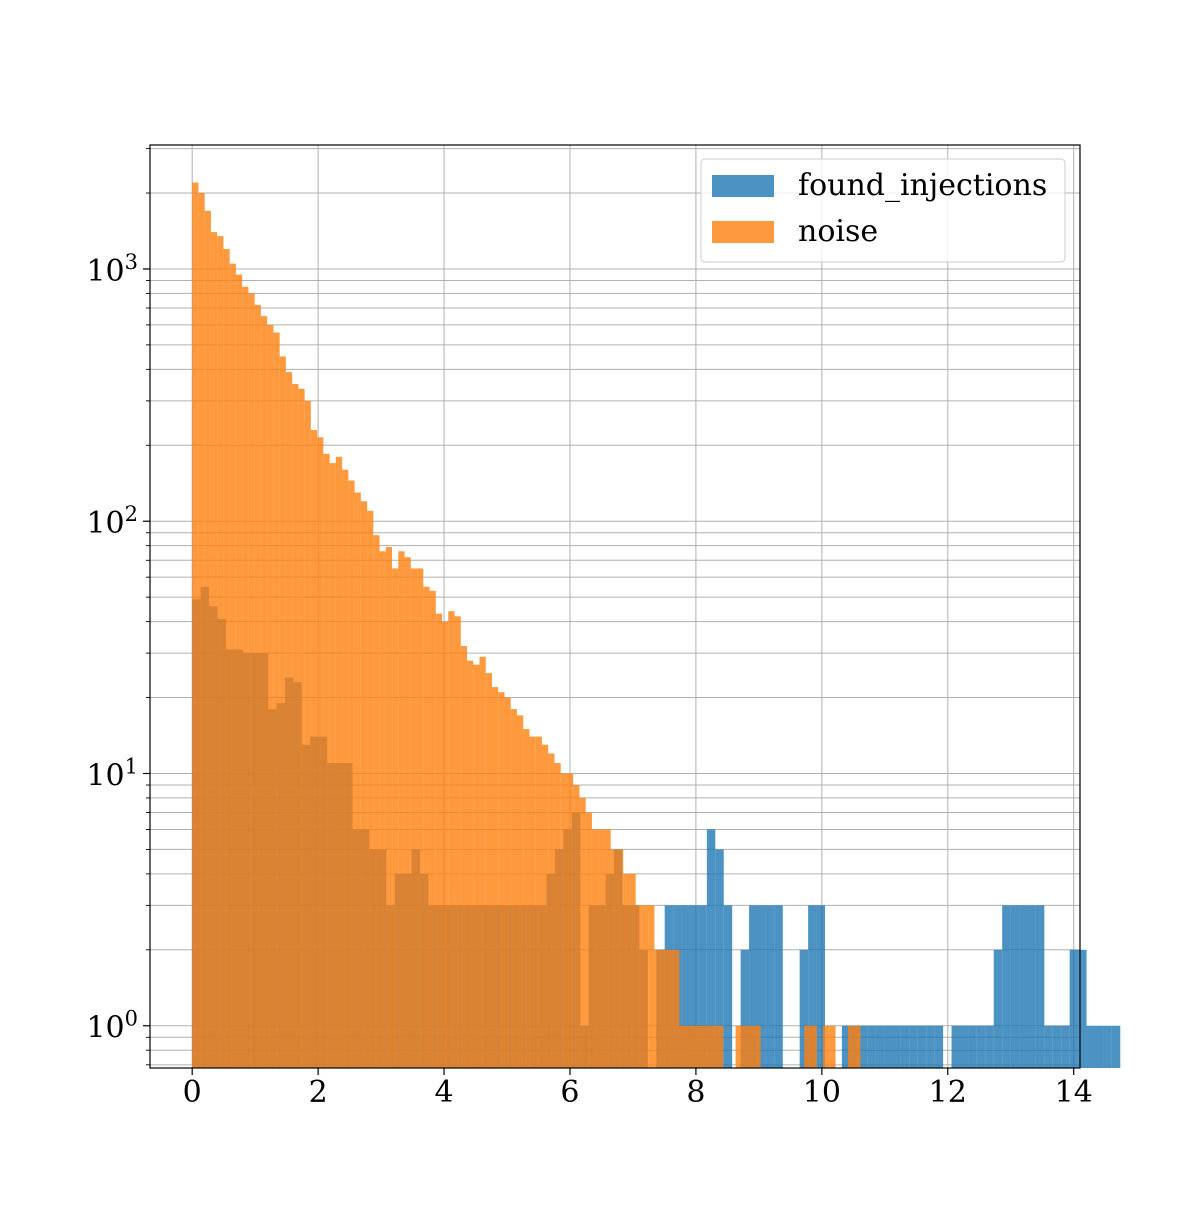 This screenshot has height=1205, width=1200. I want to click on y-tick-label: 10², so click(112, 521).